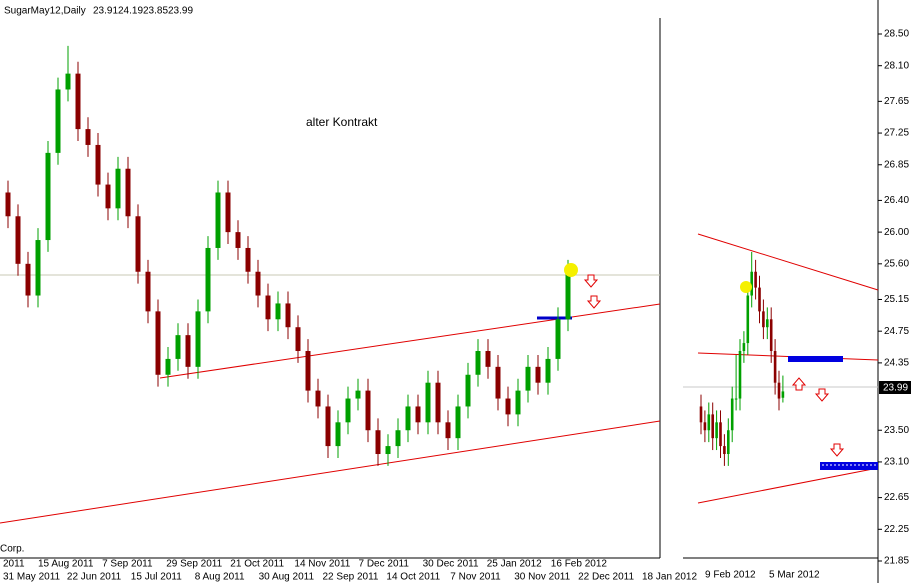 This screenshot has height=583, width=916. What do you see at coordinates (342, 122) in the screenshot?
I see `annotation: alter Kontrakt` at bounding box center [342, 122].